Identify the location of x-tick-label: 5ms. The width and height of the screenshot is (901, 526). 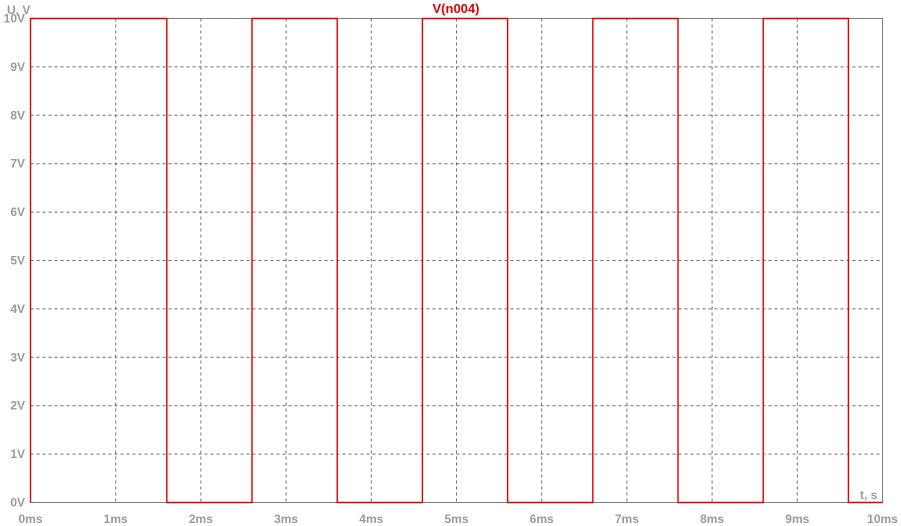
(456, 519).